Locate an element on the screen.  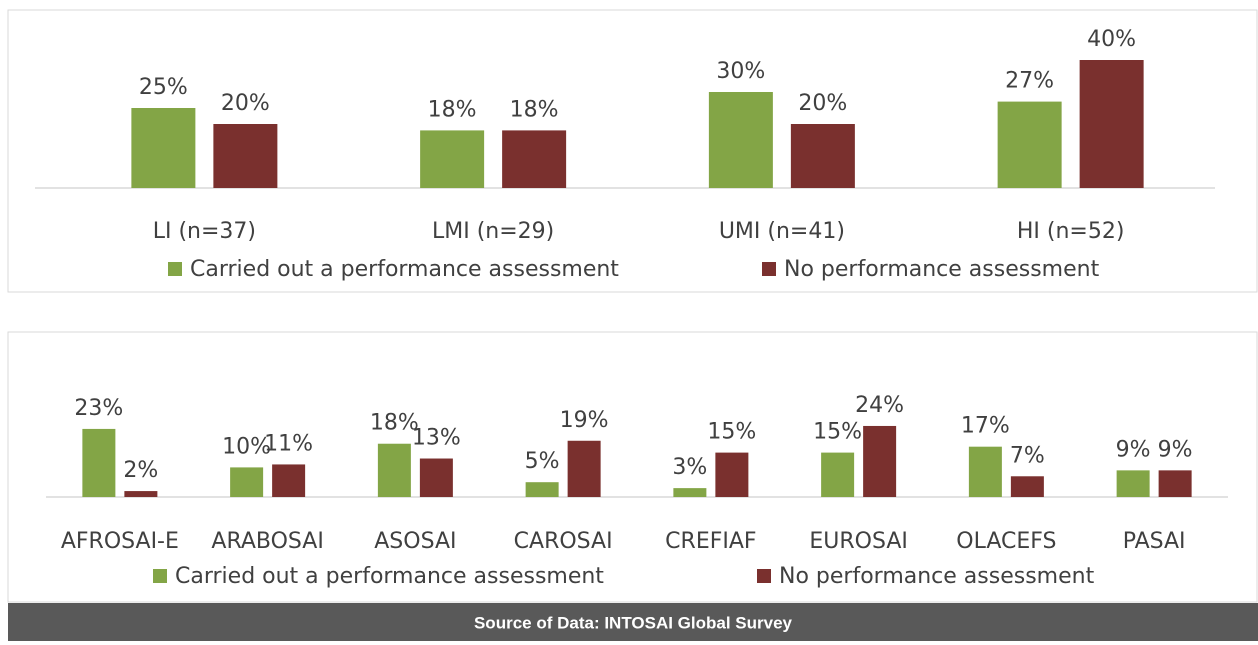
footer-bar is located at coordinates (633, 622).